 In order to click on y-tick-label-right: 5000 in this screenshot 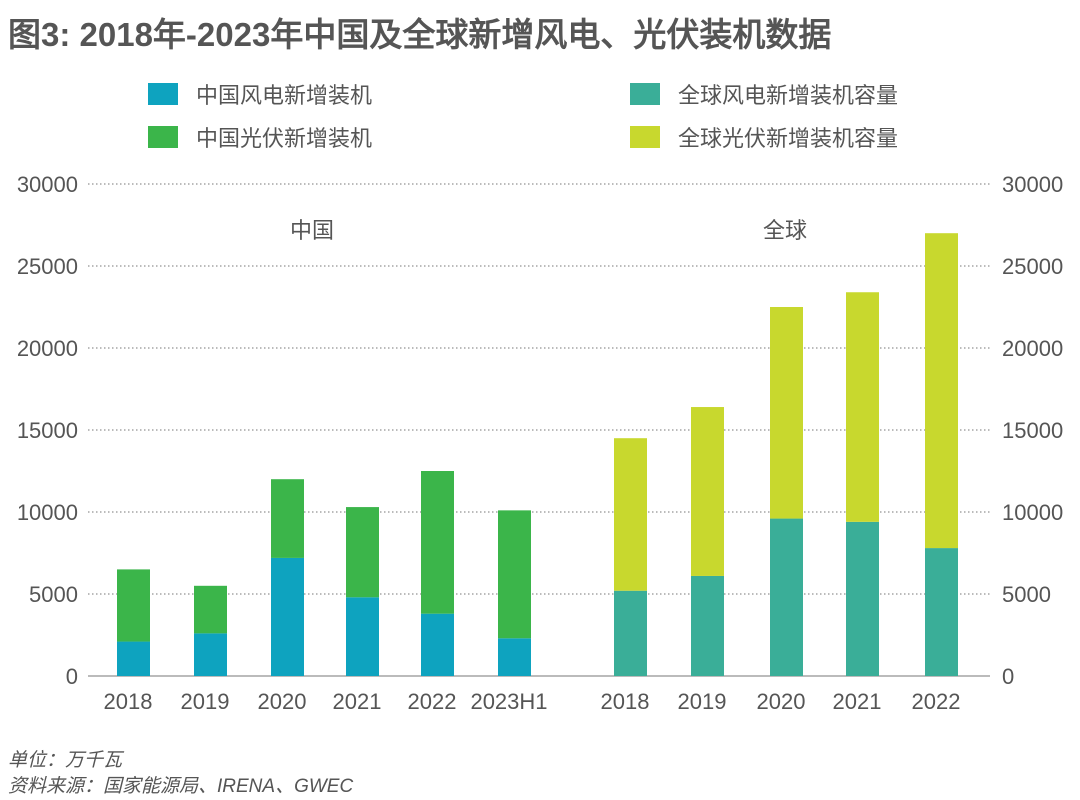, I will do `click(1026, 594)`.